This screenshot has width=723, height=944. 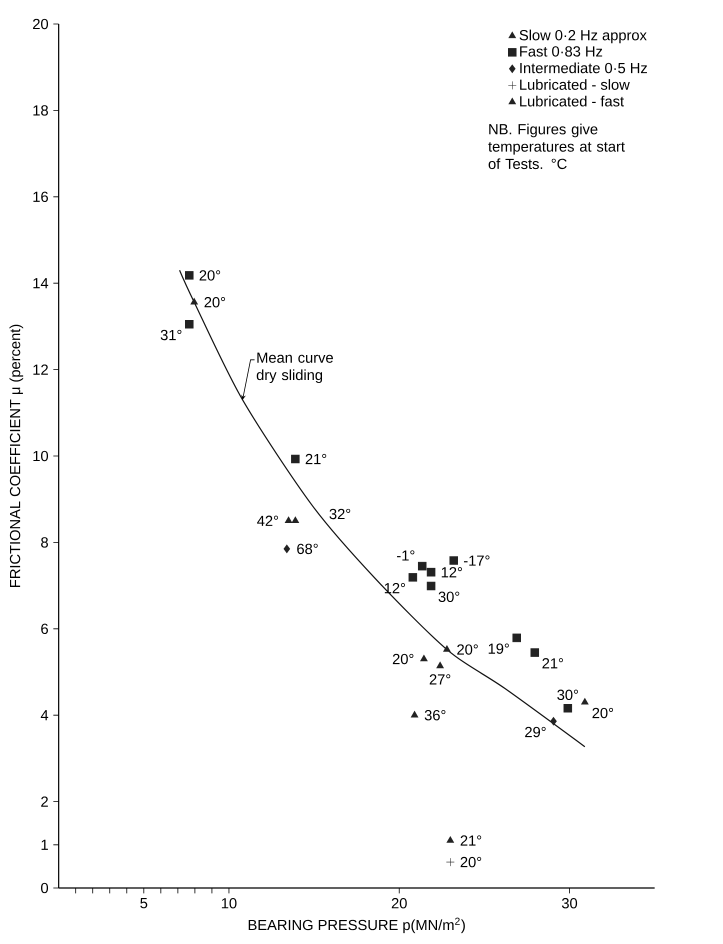 What do you see at coordinates (40, 369) in the screenshot?
I see `y-tick-label: 12` at bounding box center [40, 369].